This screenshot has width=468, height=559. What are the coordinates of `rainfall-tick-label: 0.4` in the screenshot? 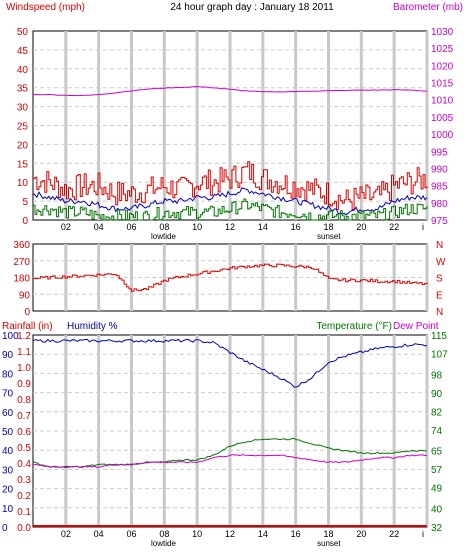 It's located at (24, 464).